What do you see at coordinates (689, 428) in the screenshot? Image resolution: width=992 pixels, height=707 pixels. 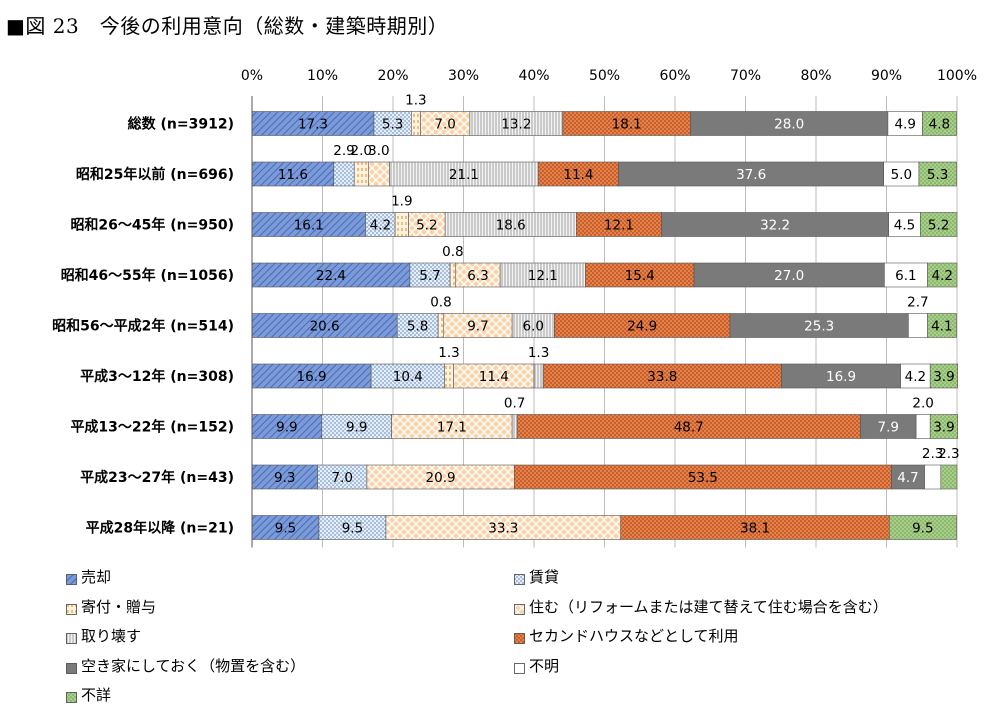 I see `data-label: 48.7` at bounding box center [689, 428].